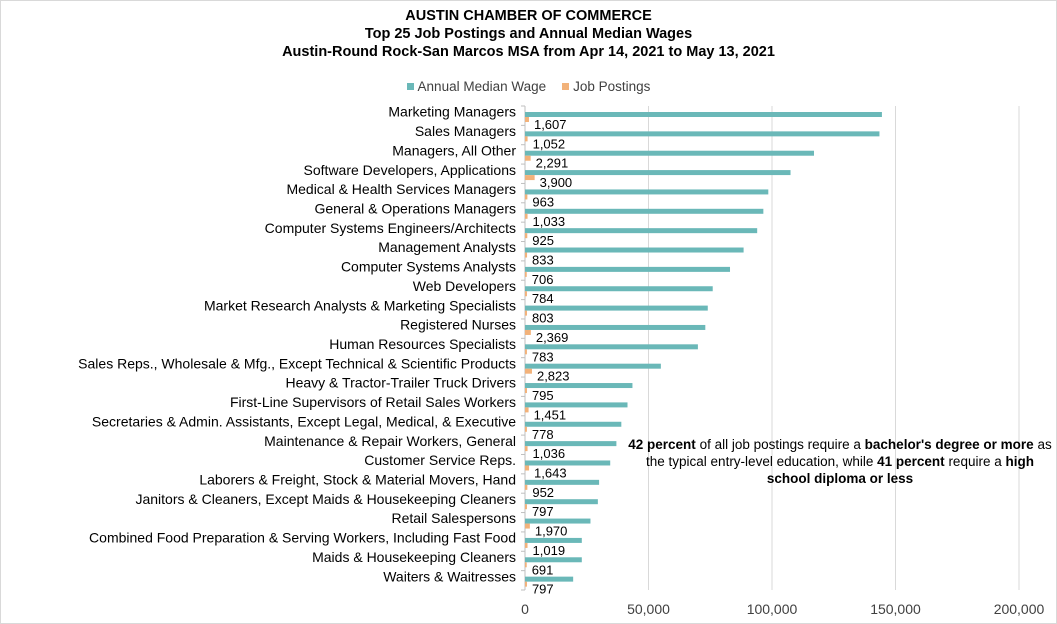  What do you see at coordinates (780, 444) in the screenshot?
I see `annotation-part-2: of all job postings require a` at bounding box center [780, 444].